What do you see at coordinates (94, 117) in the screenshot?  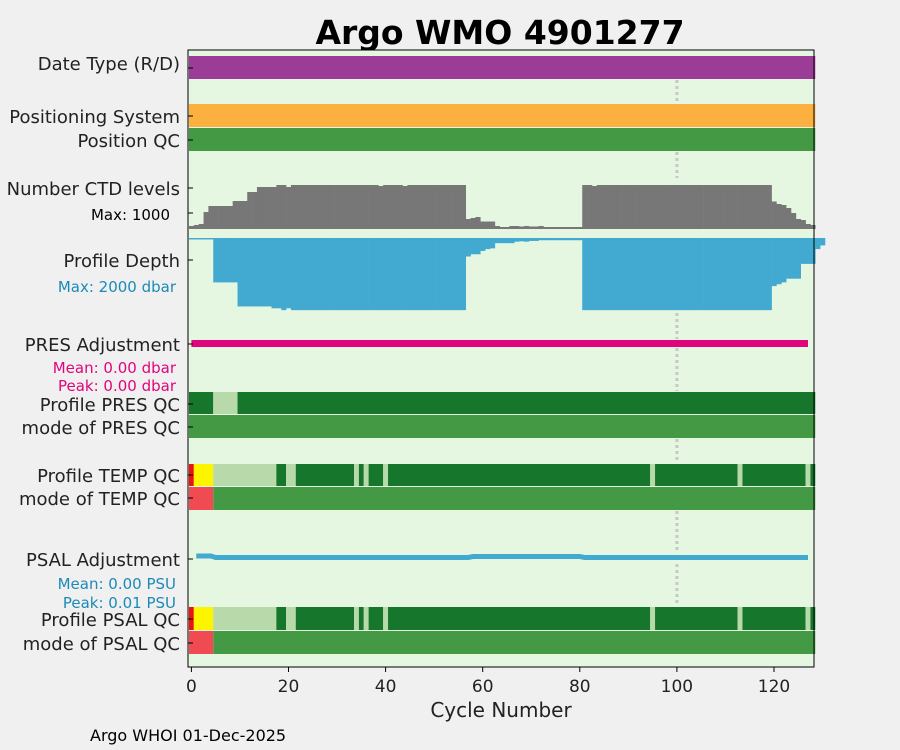 I see `label-positioning-system: Positioning System` at bounding box center [94, 117].